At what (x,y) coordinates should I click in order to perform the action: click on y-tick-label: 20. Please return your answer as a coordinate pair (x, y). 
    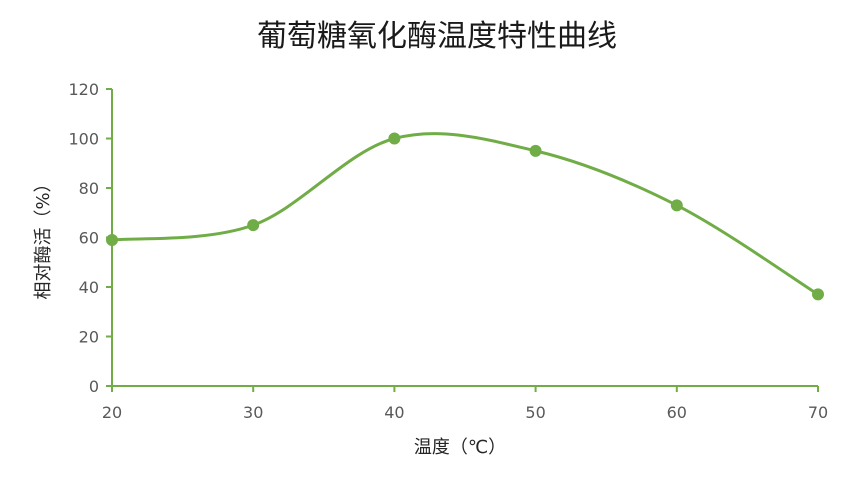
    Looking at the image, I should click on (89, 337).